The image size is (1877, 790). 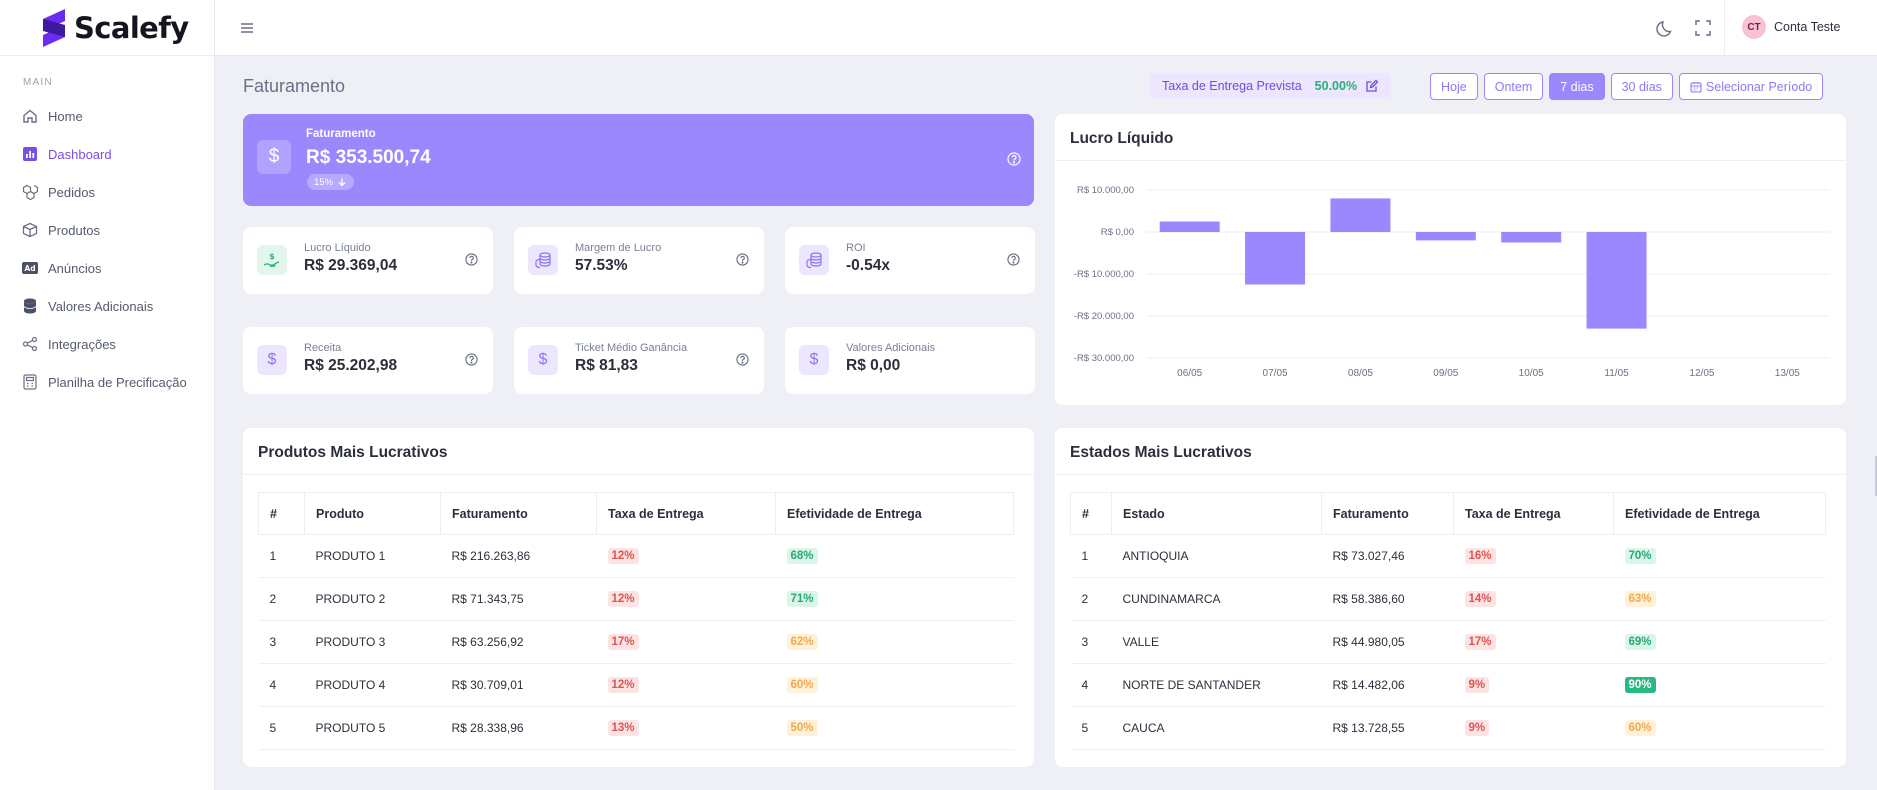 I want to click on x-tick-label: 11/05, so click(x=1616, y=373).